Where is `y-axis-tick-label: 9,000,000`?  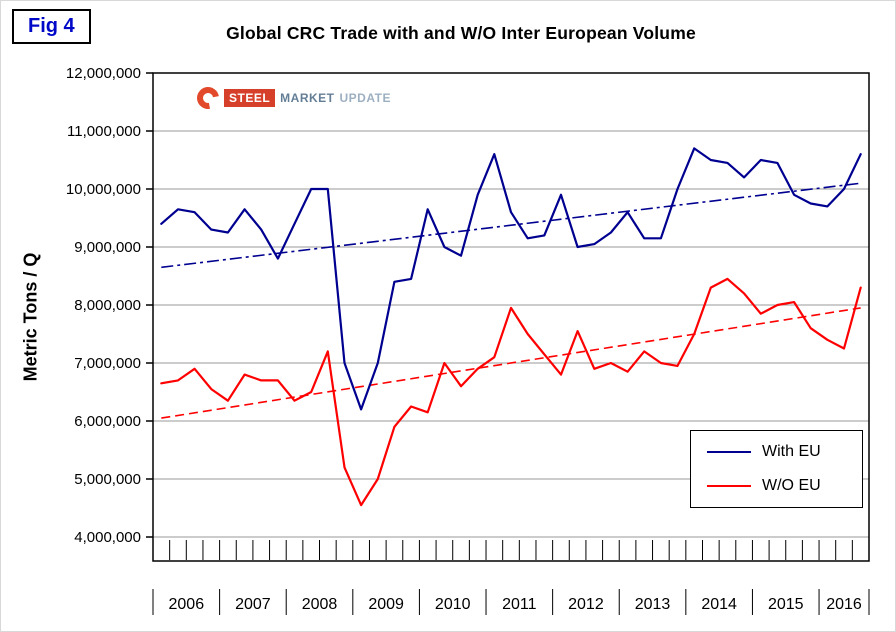 y-axis-tick-label: 9,000,000 is located at coordinates (107, 247).